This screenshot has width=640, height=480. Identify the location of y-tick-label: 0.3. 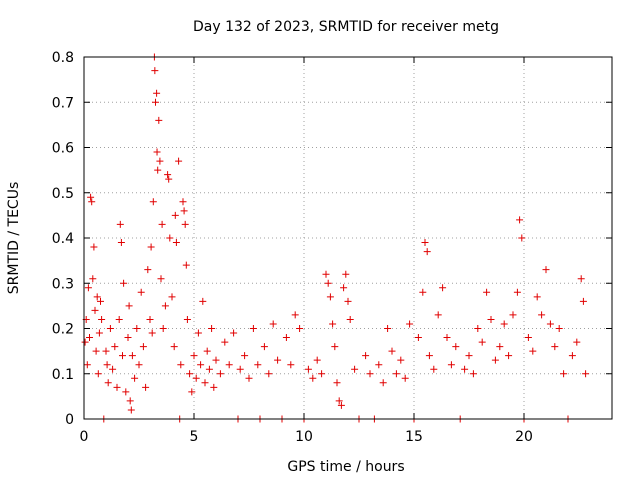
(63, 284).